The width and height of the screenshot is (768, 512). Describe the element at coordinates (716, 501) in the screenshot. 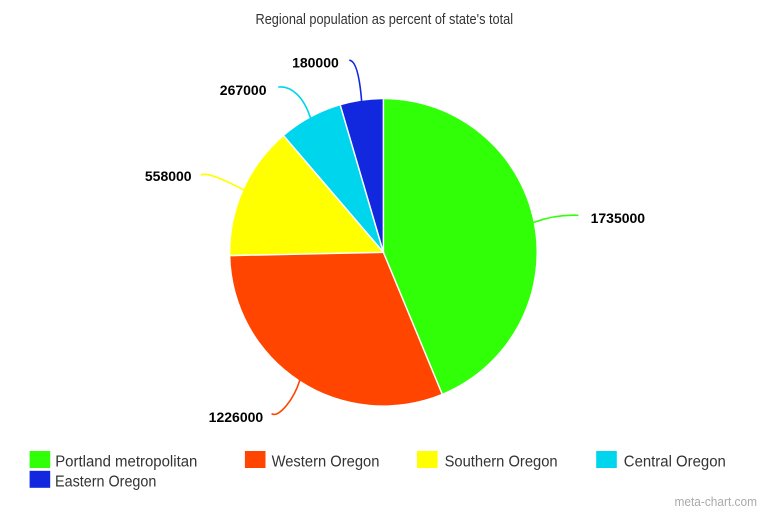

I see `svg-text: meta-chart.com` at that location.